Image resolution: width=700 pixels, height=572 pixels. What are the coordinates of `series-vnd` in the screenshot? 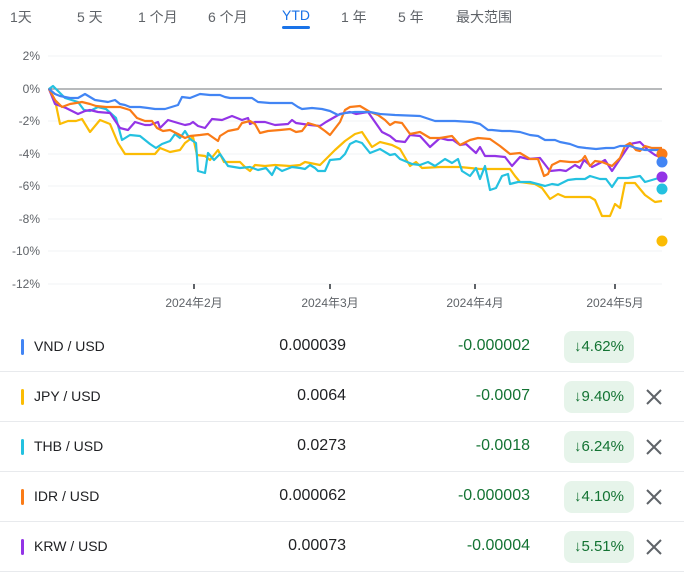 It's located at (355, 120).